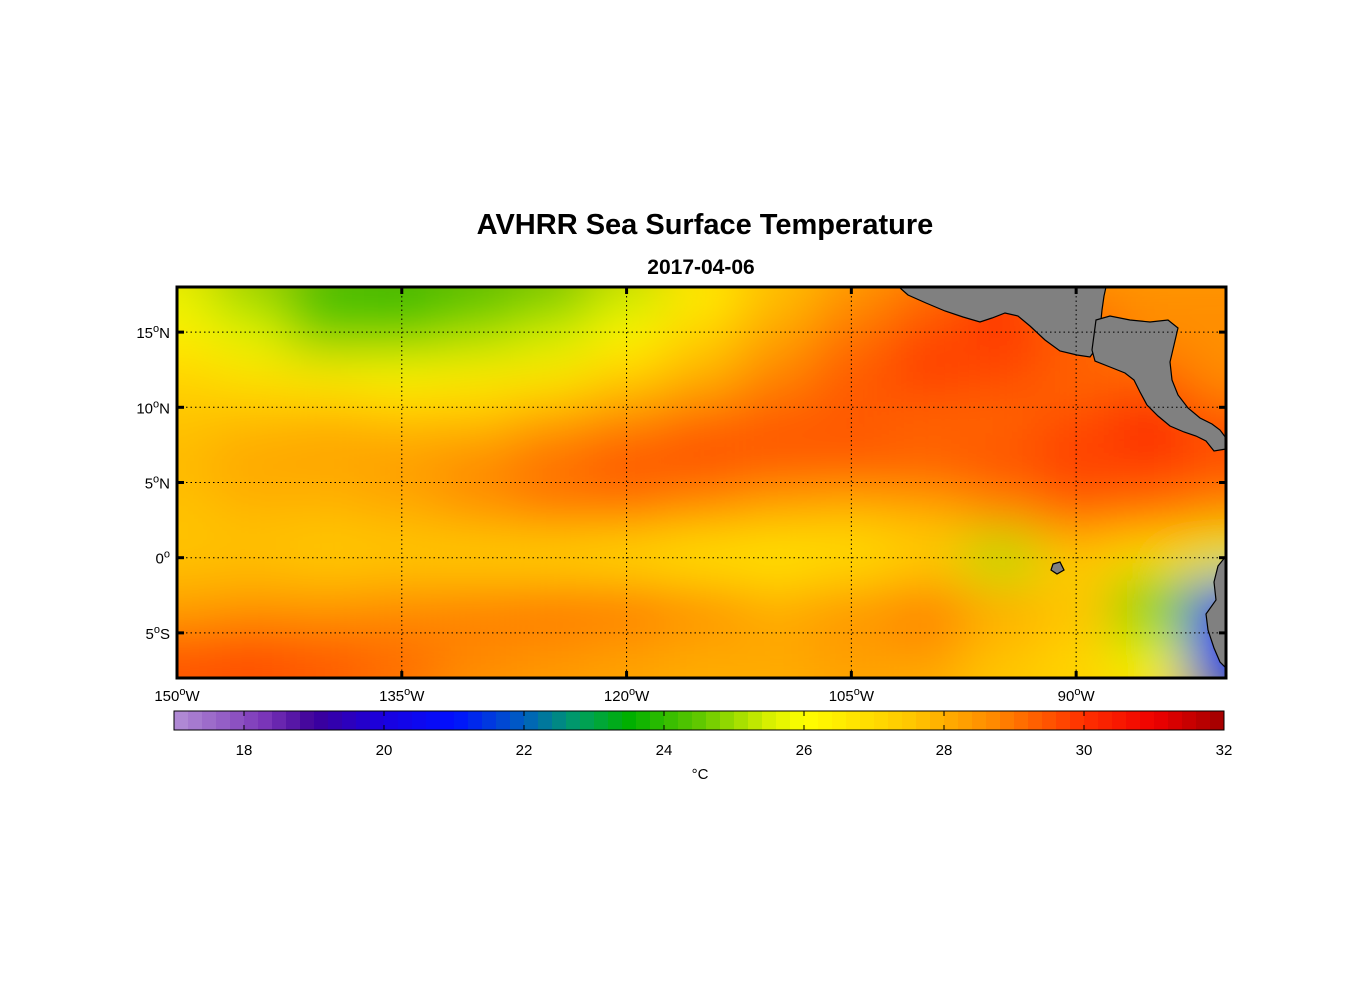 Image resolution: width=1356 pixels, height=1000 pixels. I want to click on latitude-labels: 15oN 10oN 5oN 0o 5oS, so click(153, 483).